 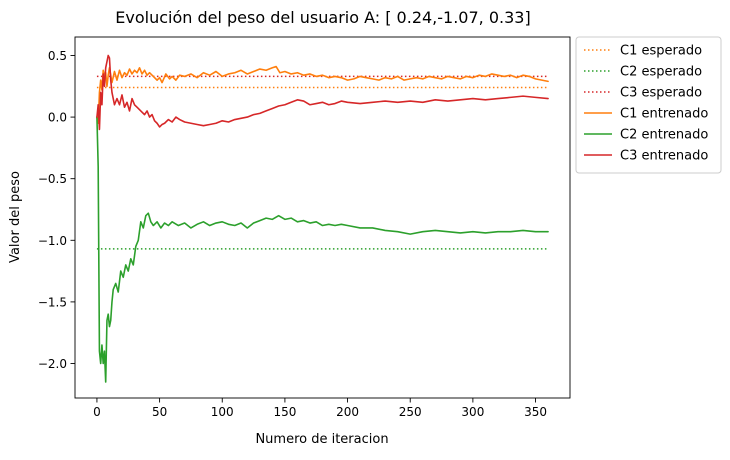 I want to click on legend-item: C2 esperado, so click(x=643, y=72).